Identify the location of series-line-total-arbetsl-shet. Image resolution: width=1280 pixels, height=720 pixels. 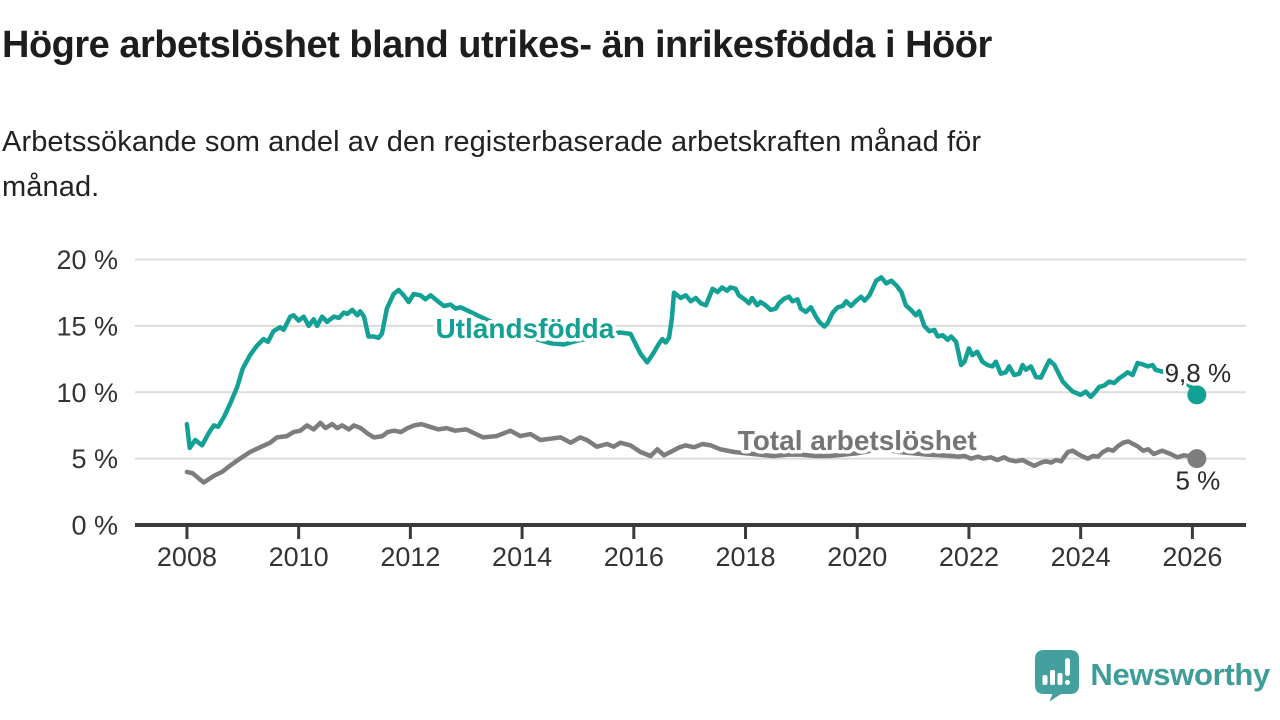
(692, 452).